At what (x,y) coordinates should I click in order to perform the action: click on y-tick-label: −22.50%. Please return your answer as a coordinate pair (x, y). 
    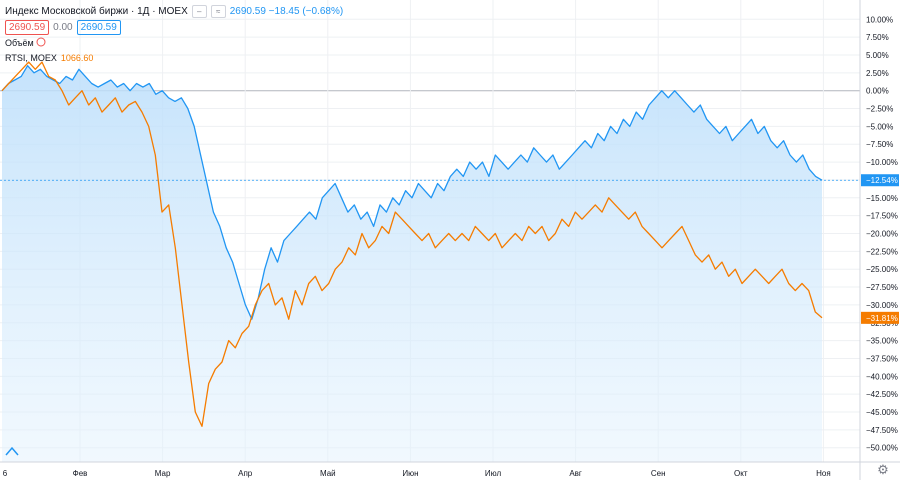
    Looking at the image, I should click on (882, 251).